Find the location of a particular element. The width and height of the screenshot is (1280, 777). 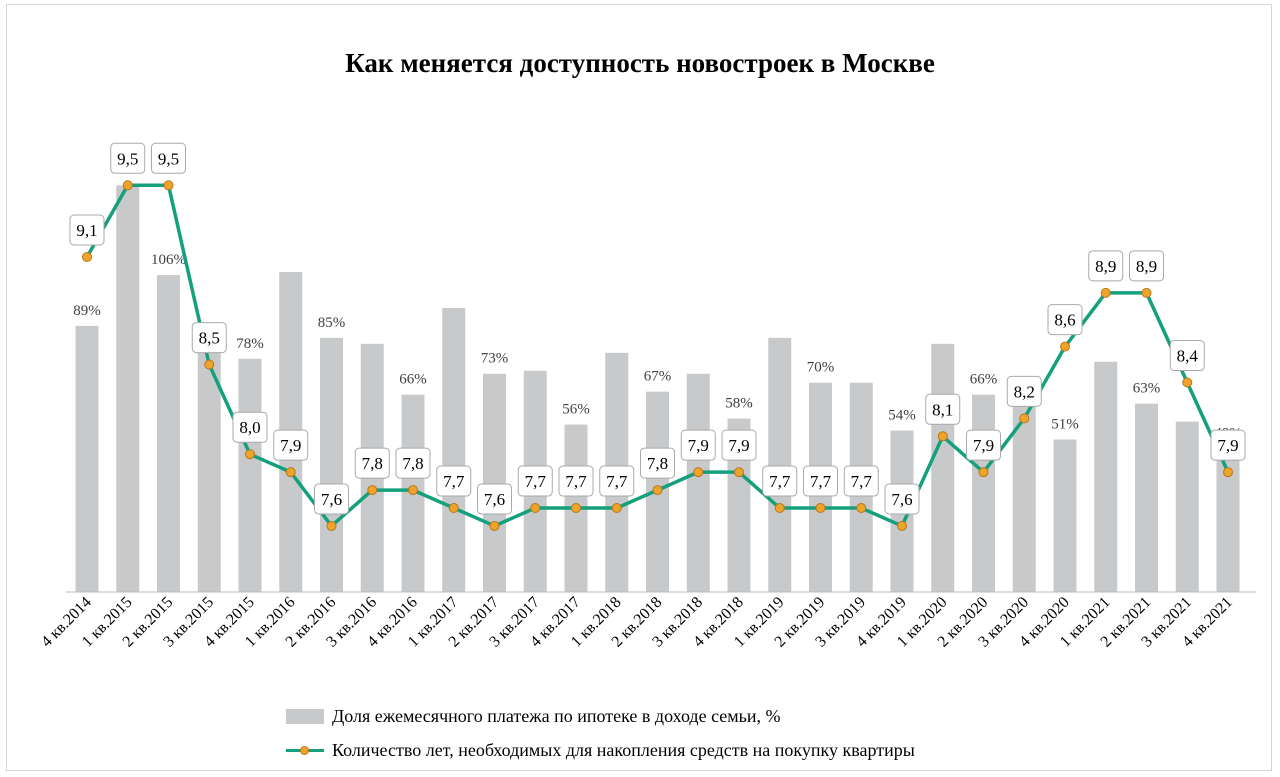

line-label-27: 8,4 is located at coordinates (1188, 356).